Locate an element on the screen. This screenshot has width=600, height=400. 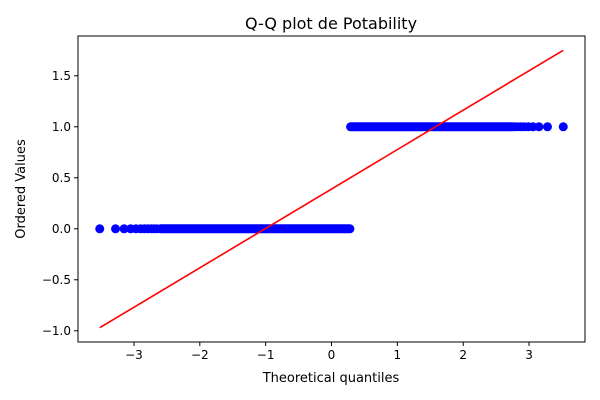
x-axis-label: Theoretical quantiles is located at coordinates (331, 378).